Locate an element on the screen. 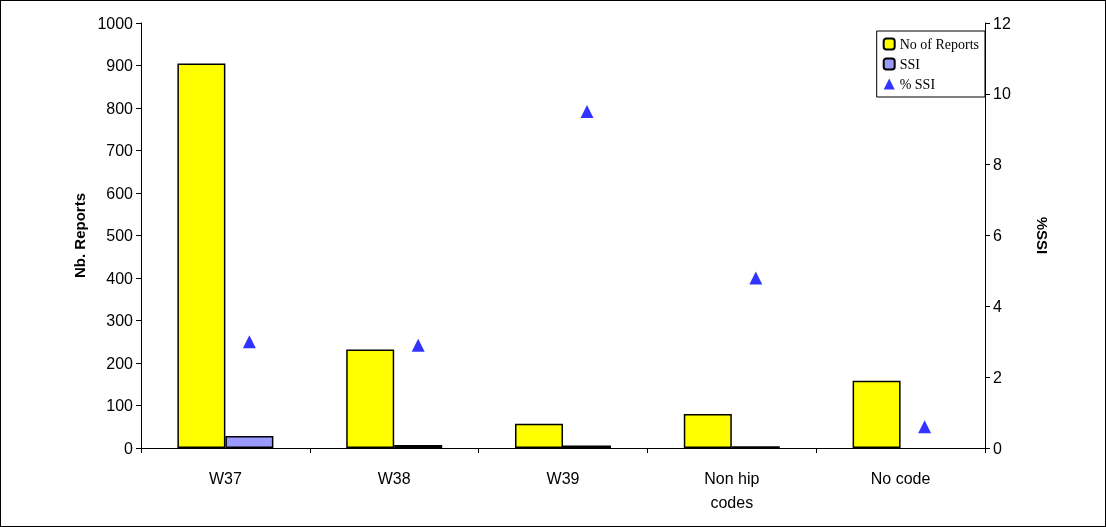 The width and height of the screenshot is (1106, 527). y-tick-label: 600 is located at coordinates (120, 193).